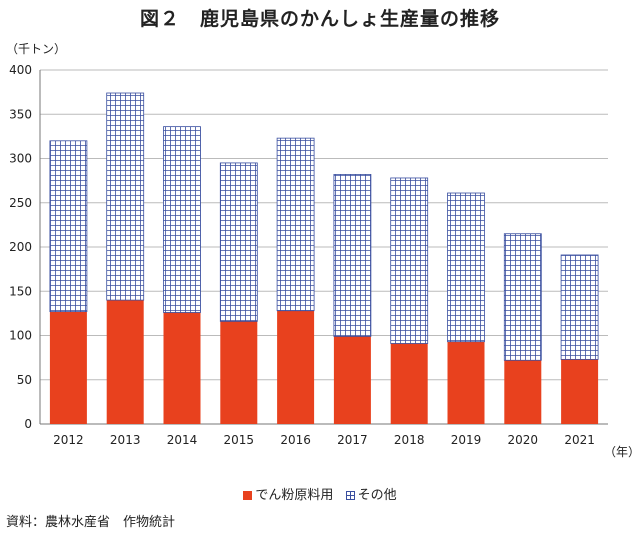 This screenshot has height=534, width=640. I want to click on bar-starch-2016, so click(296, 367).